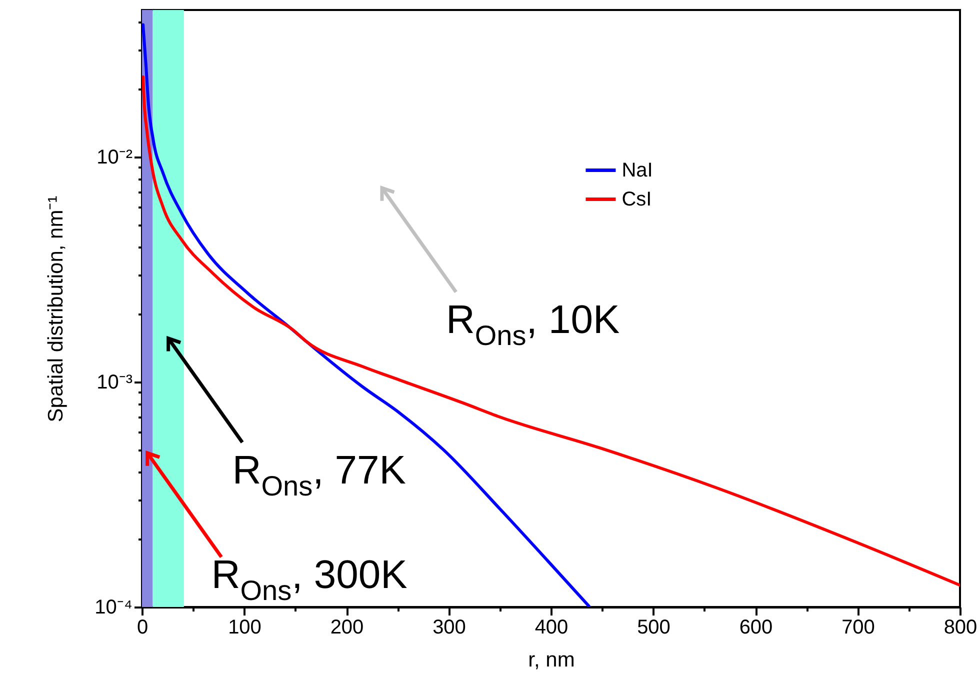 The height and width of the screenshot is (697, 980). What do you see at coordinates (756, 627) in the screenshot?
I see `x-tick-label: 600` at bounding box center [756, 627].